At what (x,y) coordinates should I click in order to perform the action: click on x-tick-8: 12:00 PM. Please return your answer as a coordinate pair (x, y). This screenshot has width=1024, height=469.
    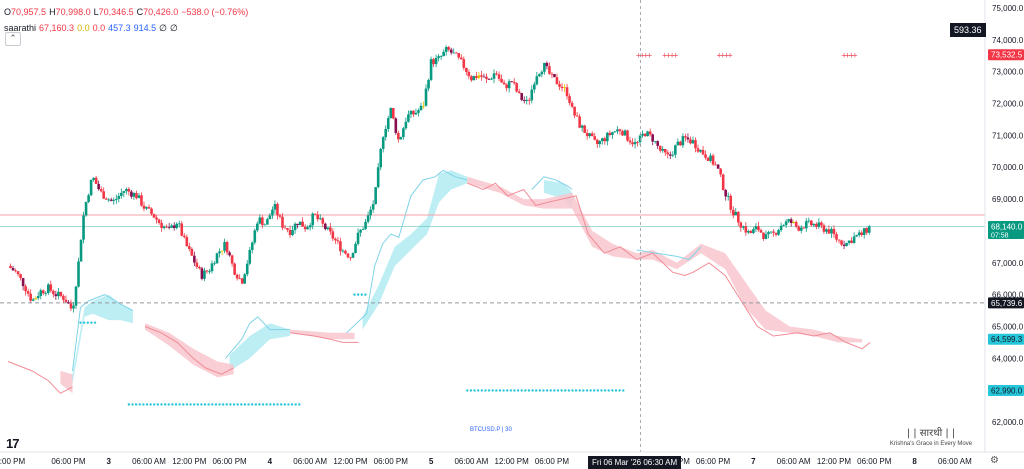
    Looking at the image, I should click on (350, 461).